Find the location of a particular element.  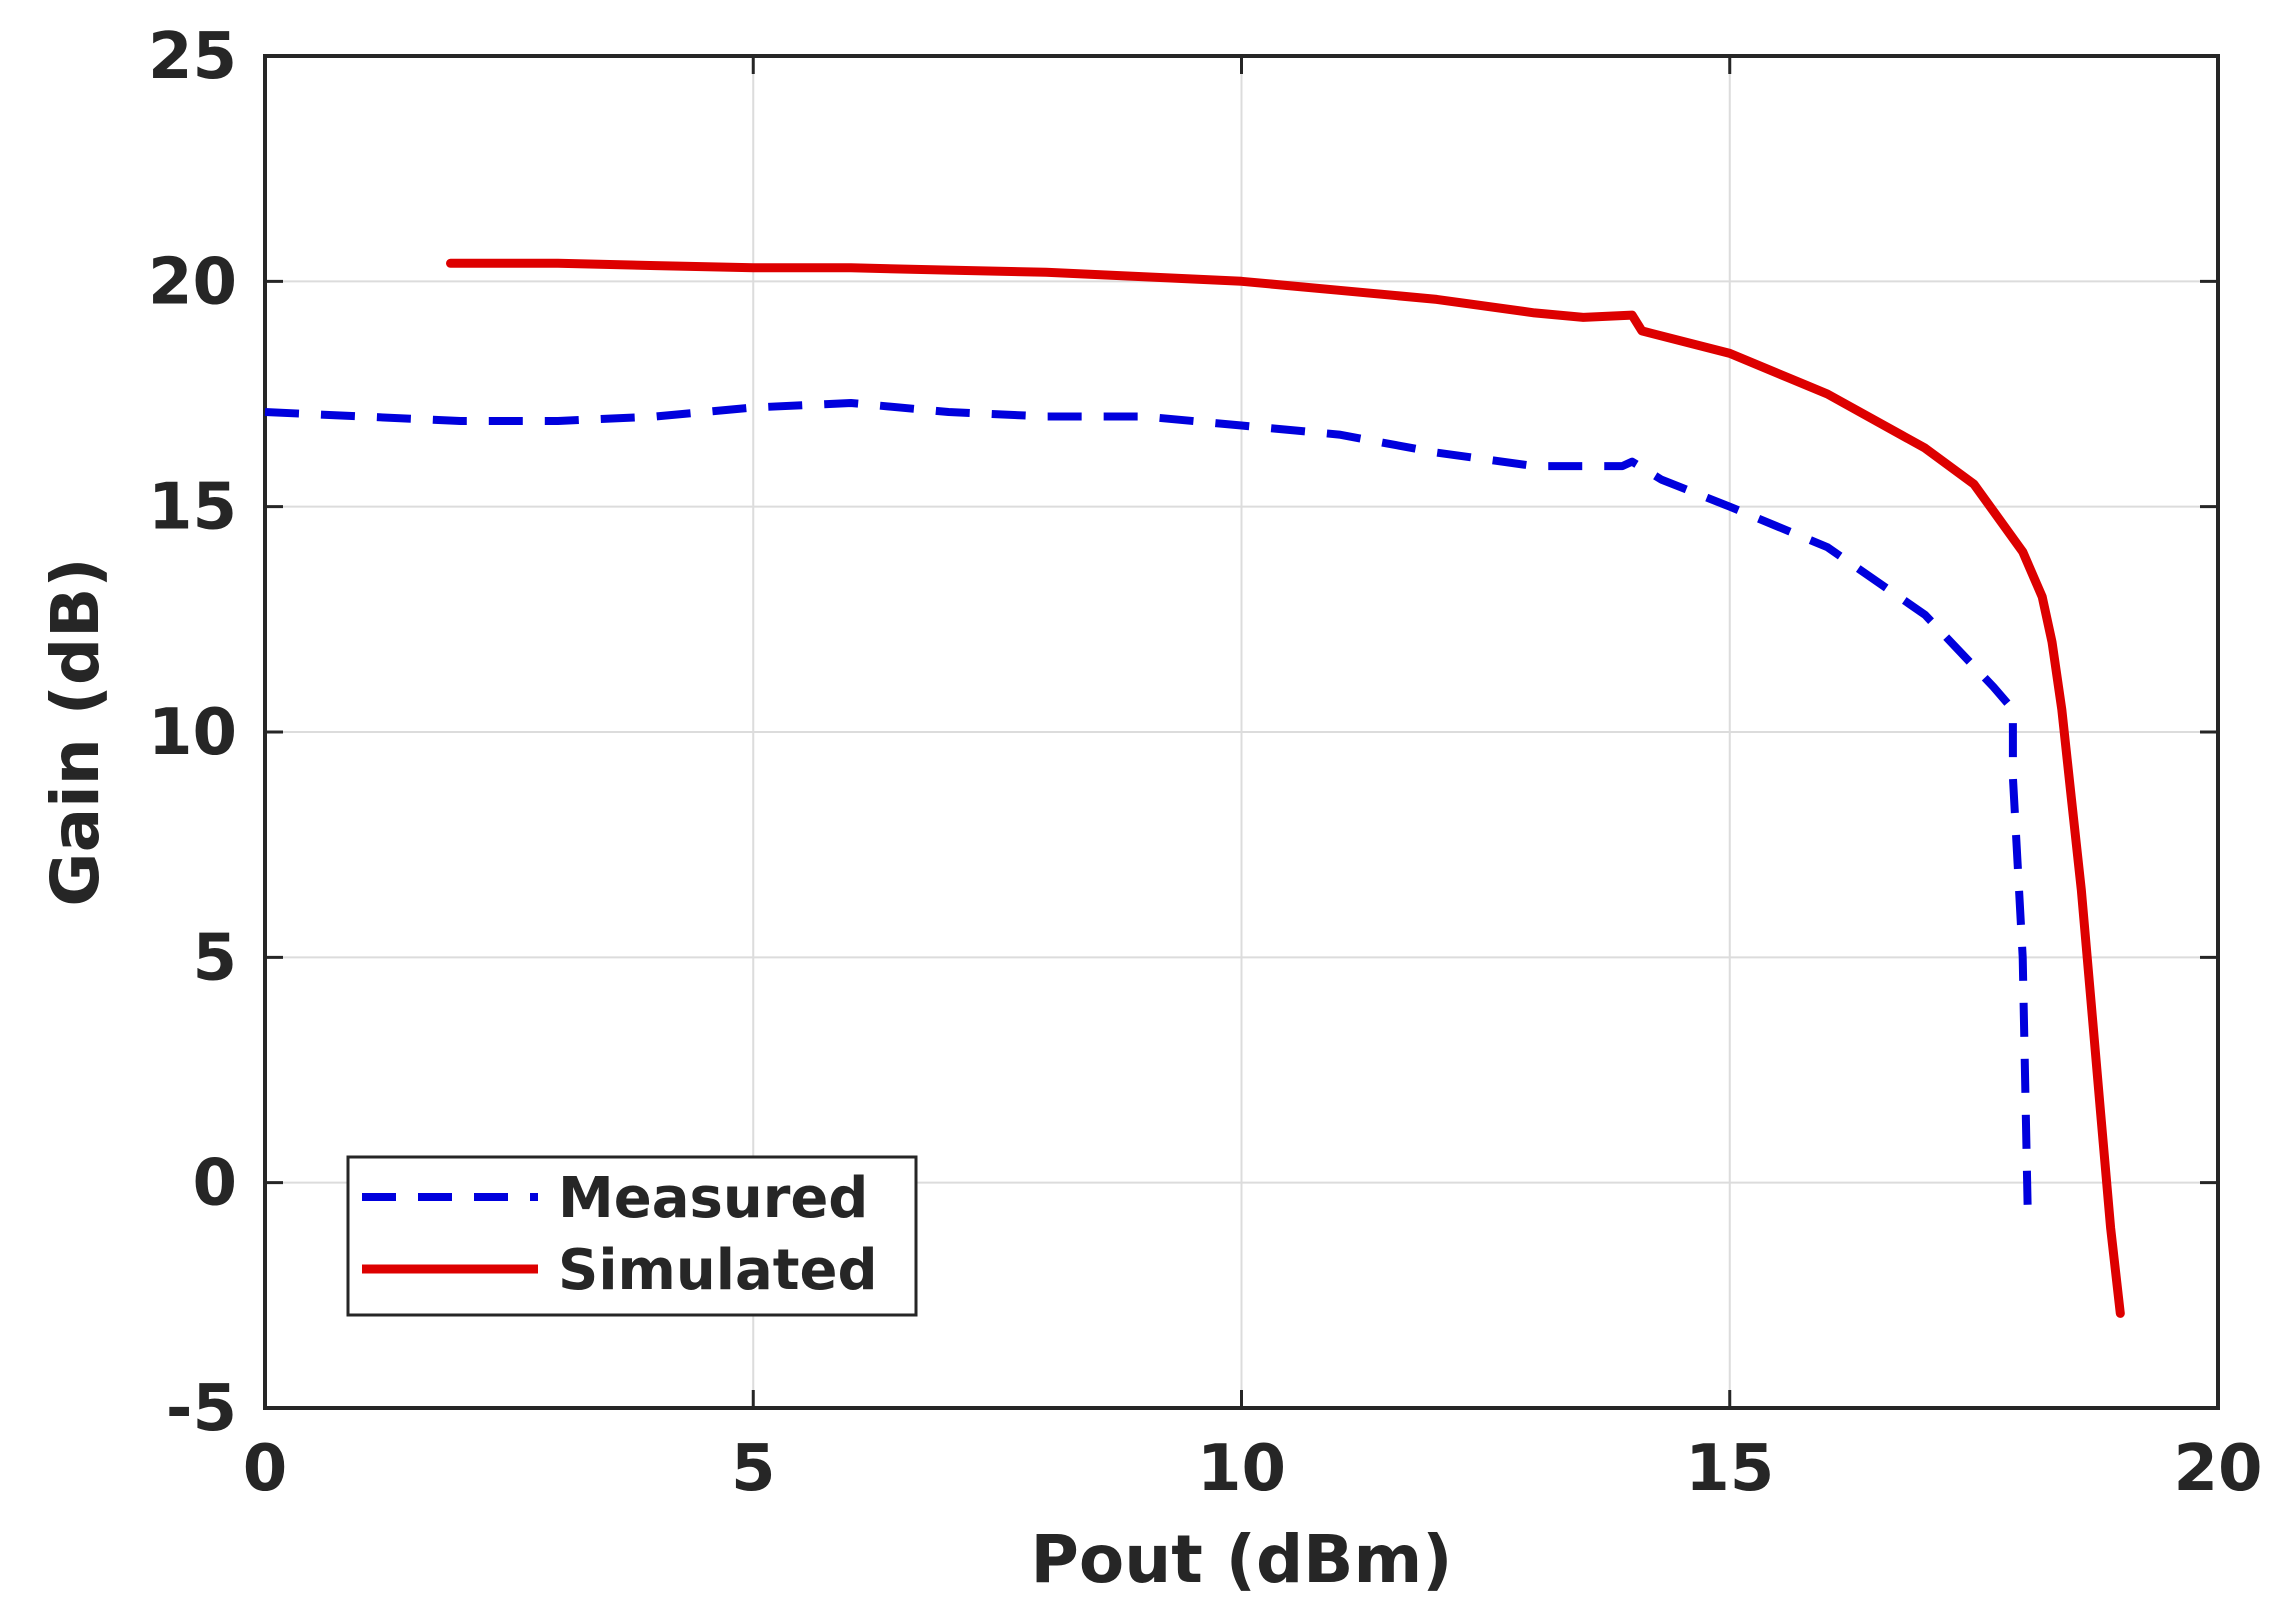

y-tick-label: 25 is located at coordinates (192, 57).